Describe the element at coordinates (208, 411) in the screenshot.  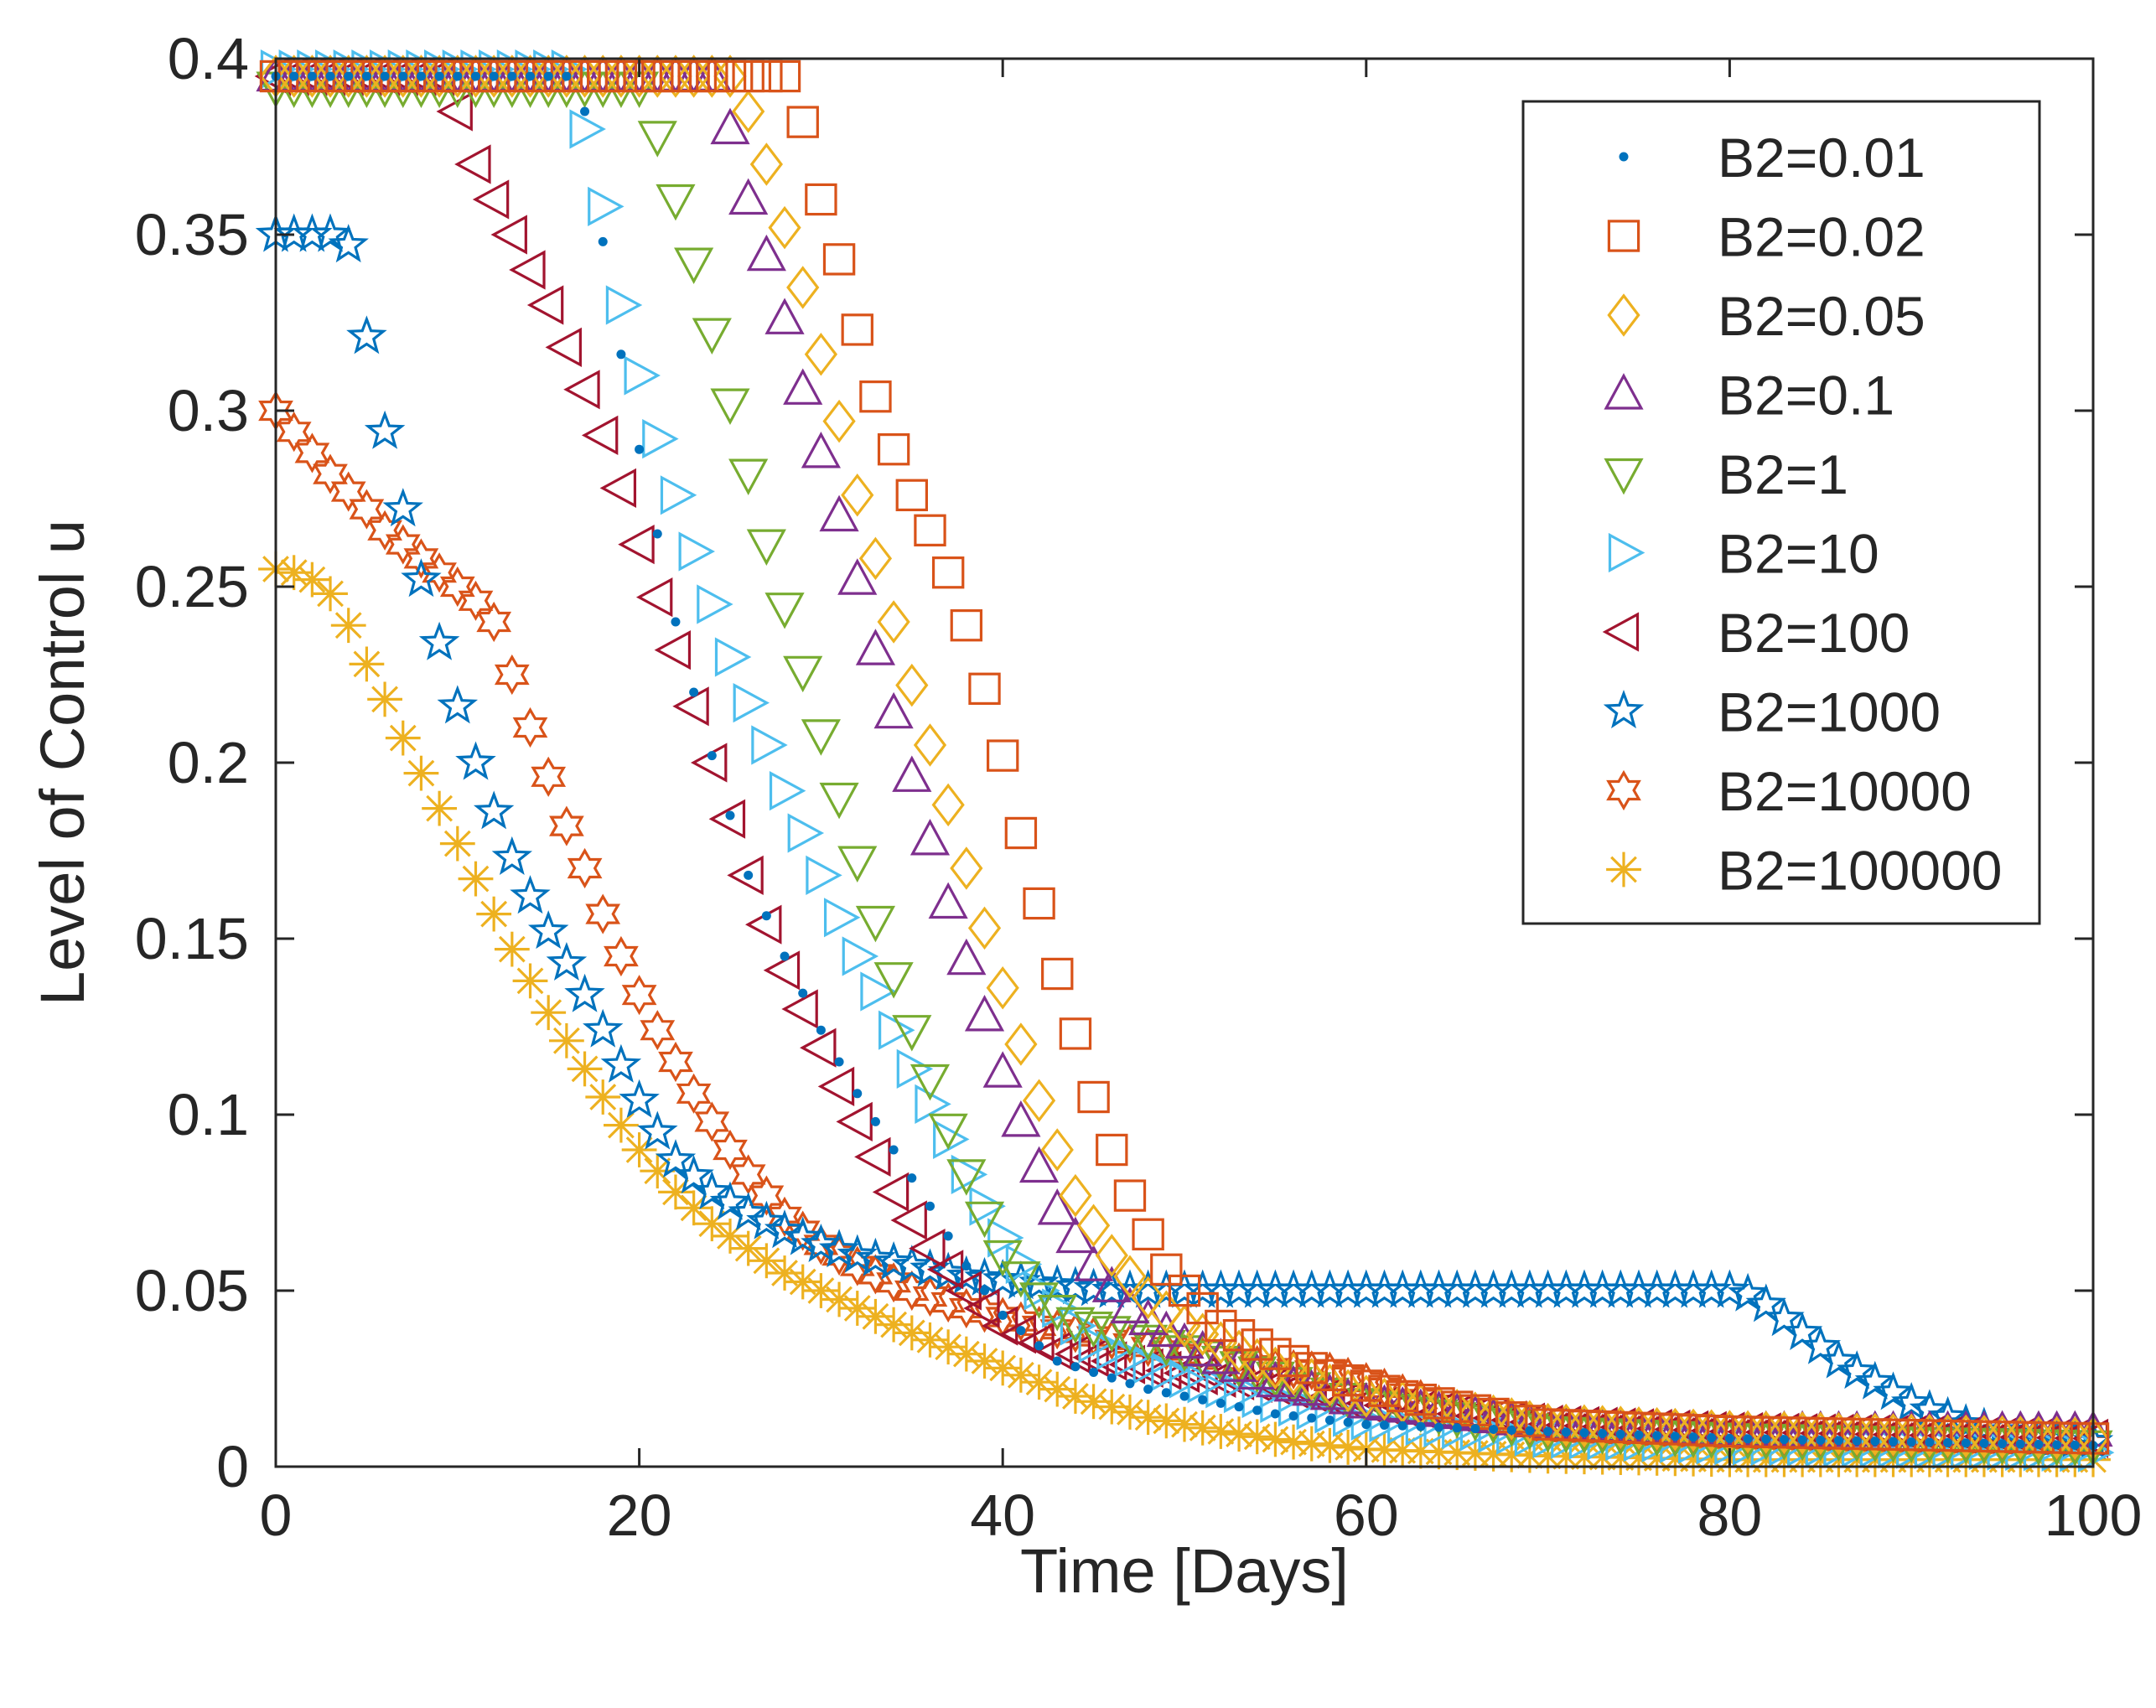
I see `y-tick-label: 0.3` at that location.